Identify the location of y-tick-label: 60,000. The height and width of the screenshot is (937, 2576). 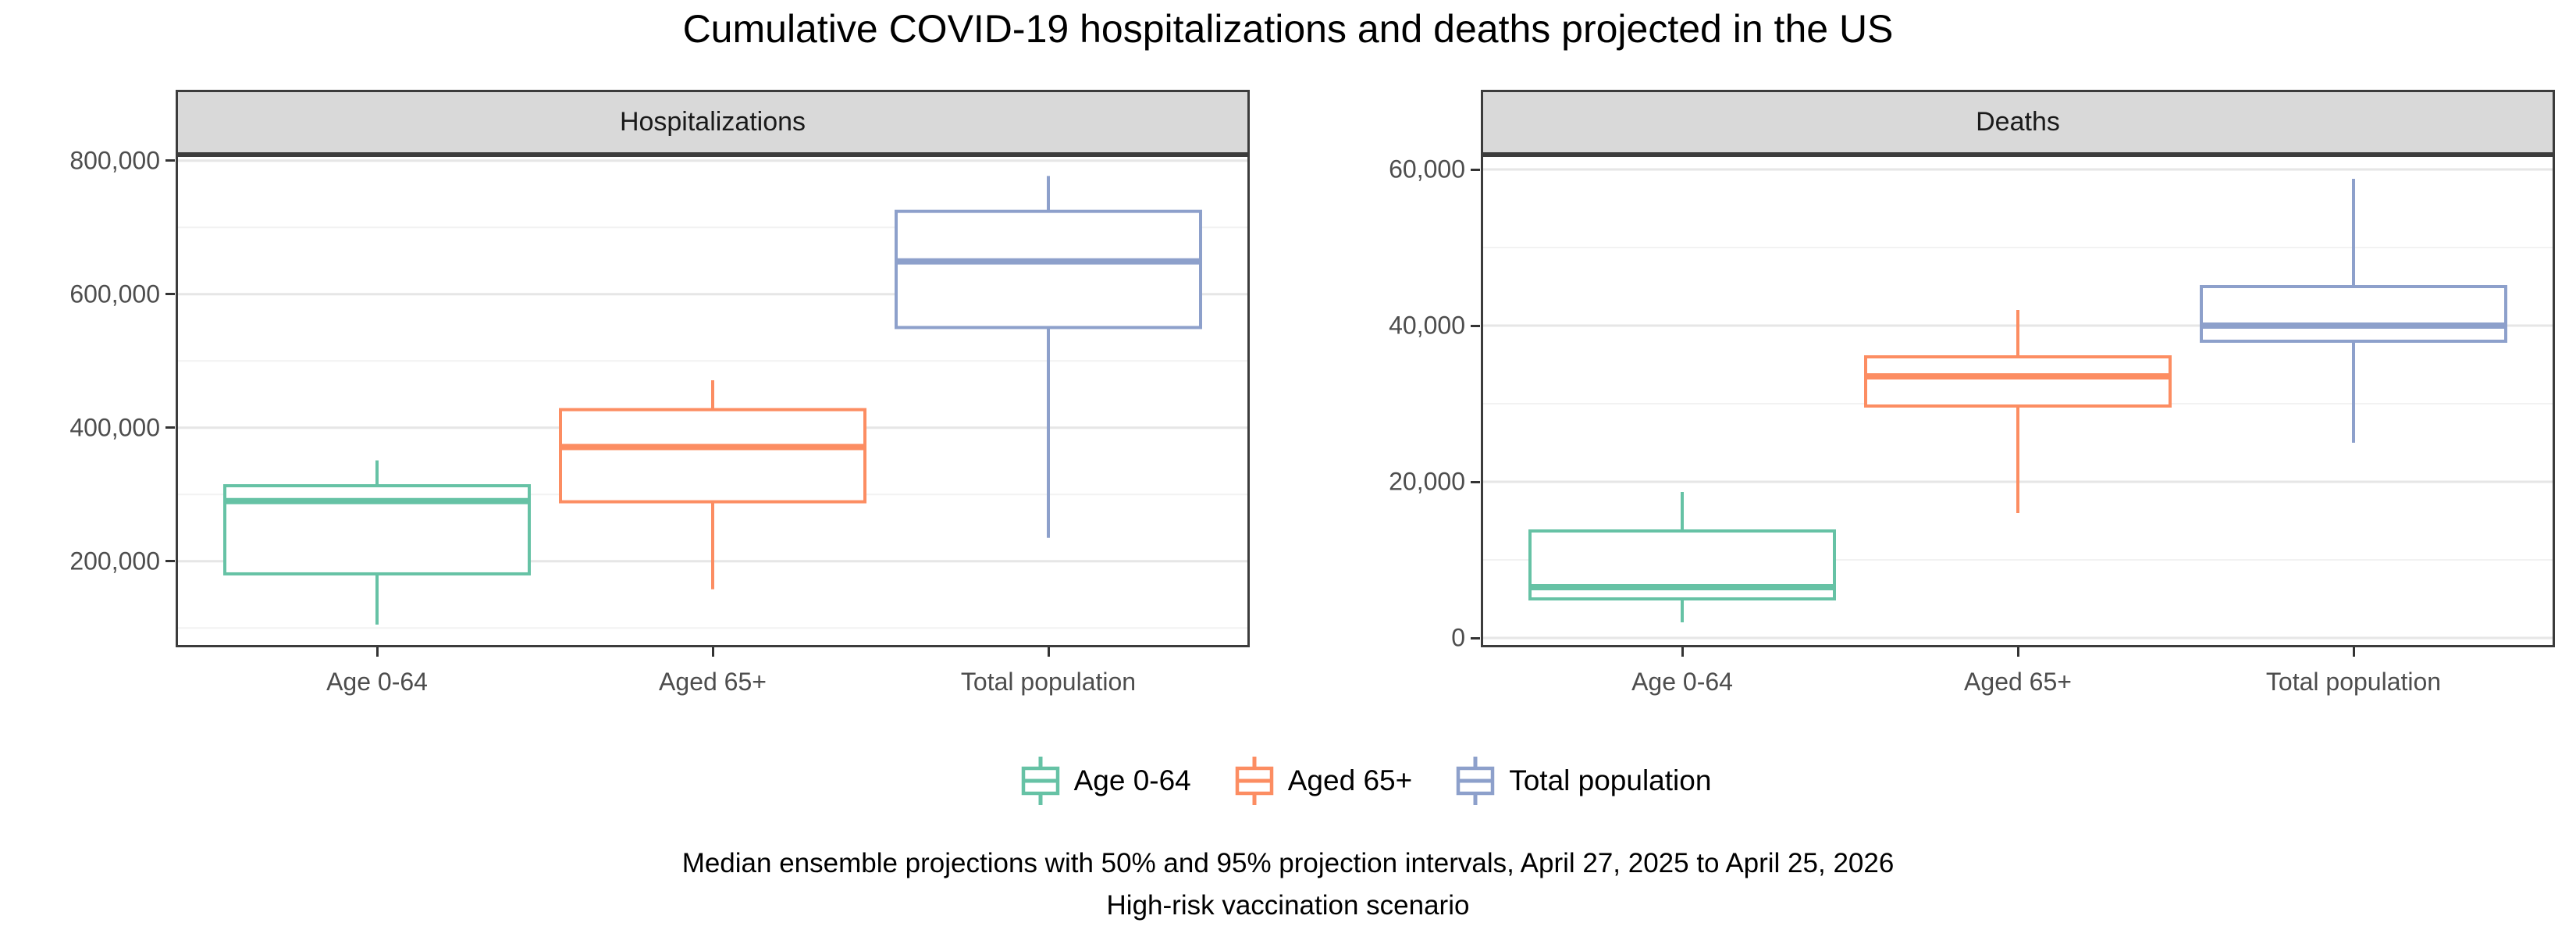
(1427, 169).